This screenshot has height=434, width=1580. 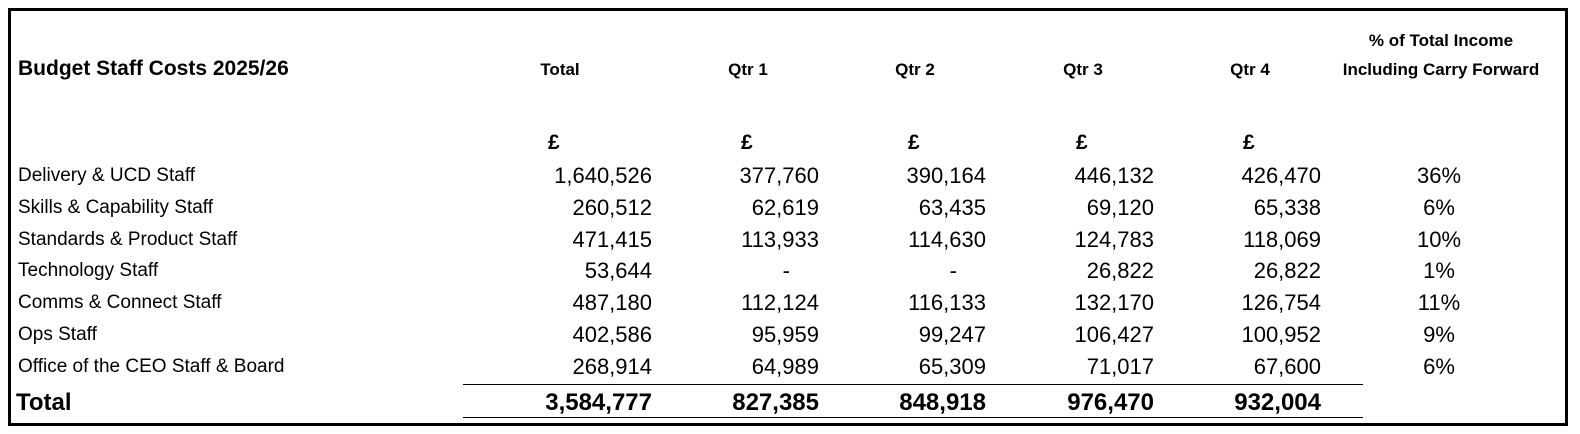 What do you see at coordinates (128, 239) in the screenshot?
I see `row-label: Standards & Product Staff` at bounding box center [128, 239].